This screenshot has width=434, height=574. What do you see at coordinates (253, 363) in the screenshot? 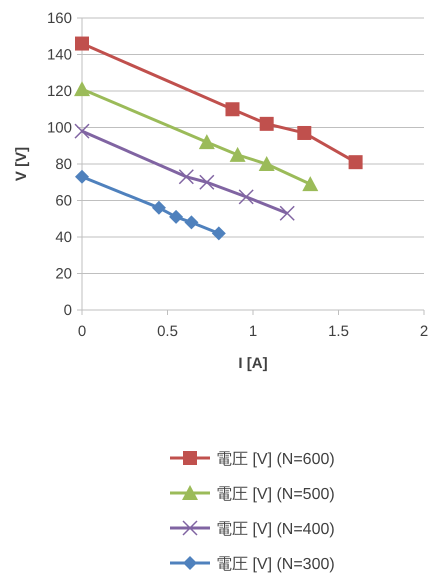
I see `x-axis-title: I [A]` at bounding box center [253, 363].